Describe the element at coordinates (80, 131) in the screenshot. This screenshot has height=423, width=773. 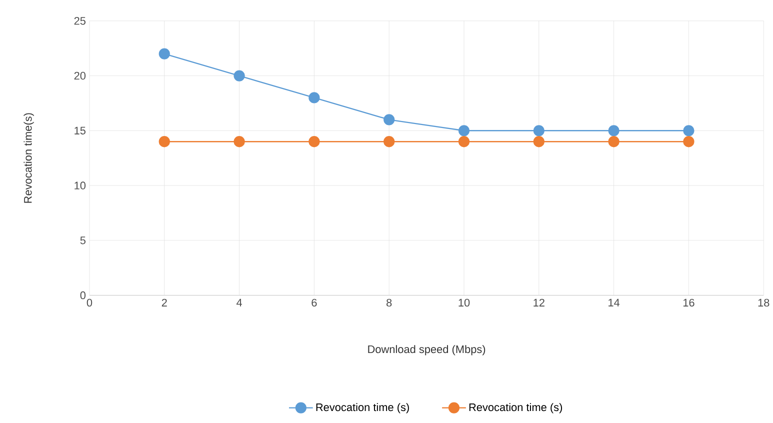
I see `y-tick-label: 15` at that location.